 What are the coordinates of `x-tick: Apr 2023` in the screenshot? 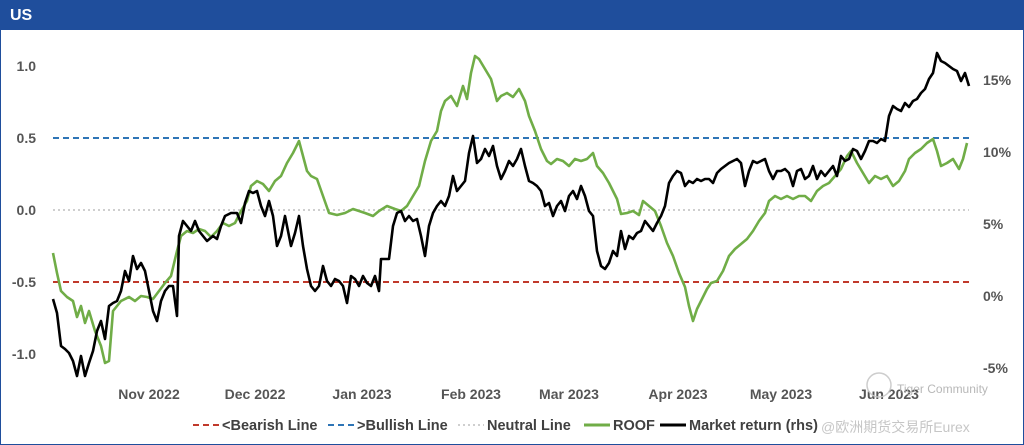 It's located at (677, 394).